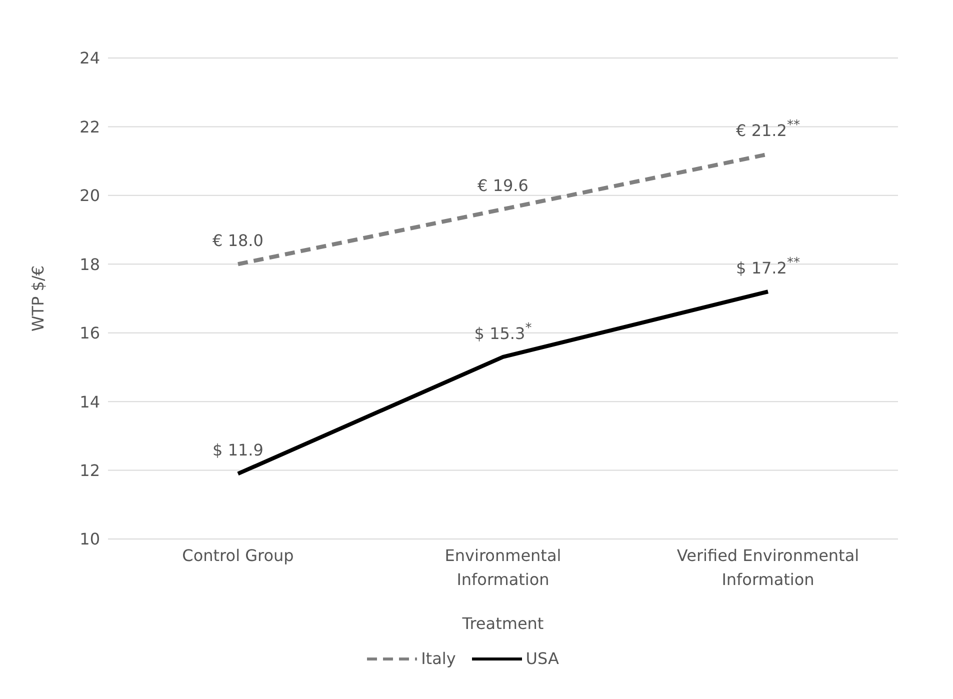  I want to click on x-tick-label: Control Group, so click(238, 555).